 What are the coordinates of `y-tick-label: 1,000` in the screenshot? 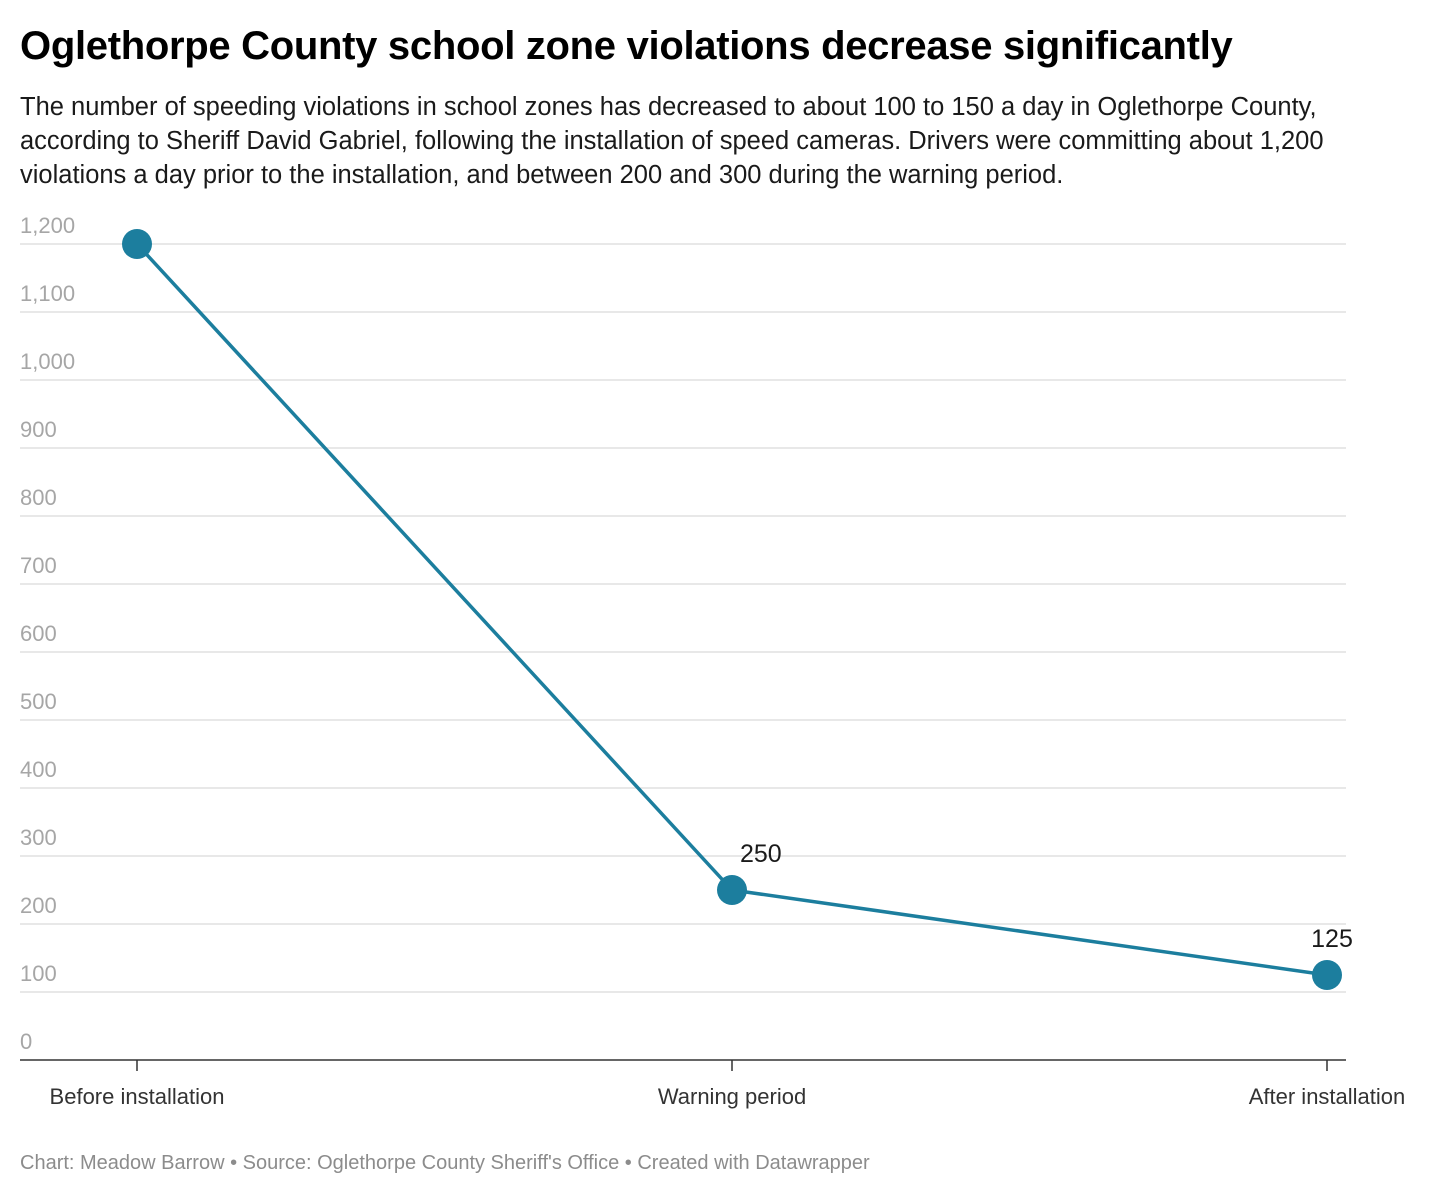 It's located at (47, 361).